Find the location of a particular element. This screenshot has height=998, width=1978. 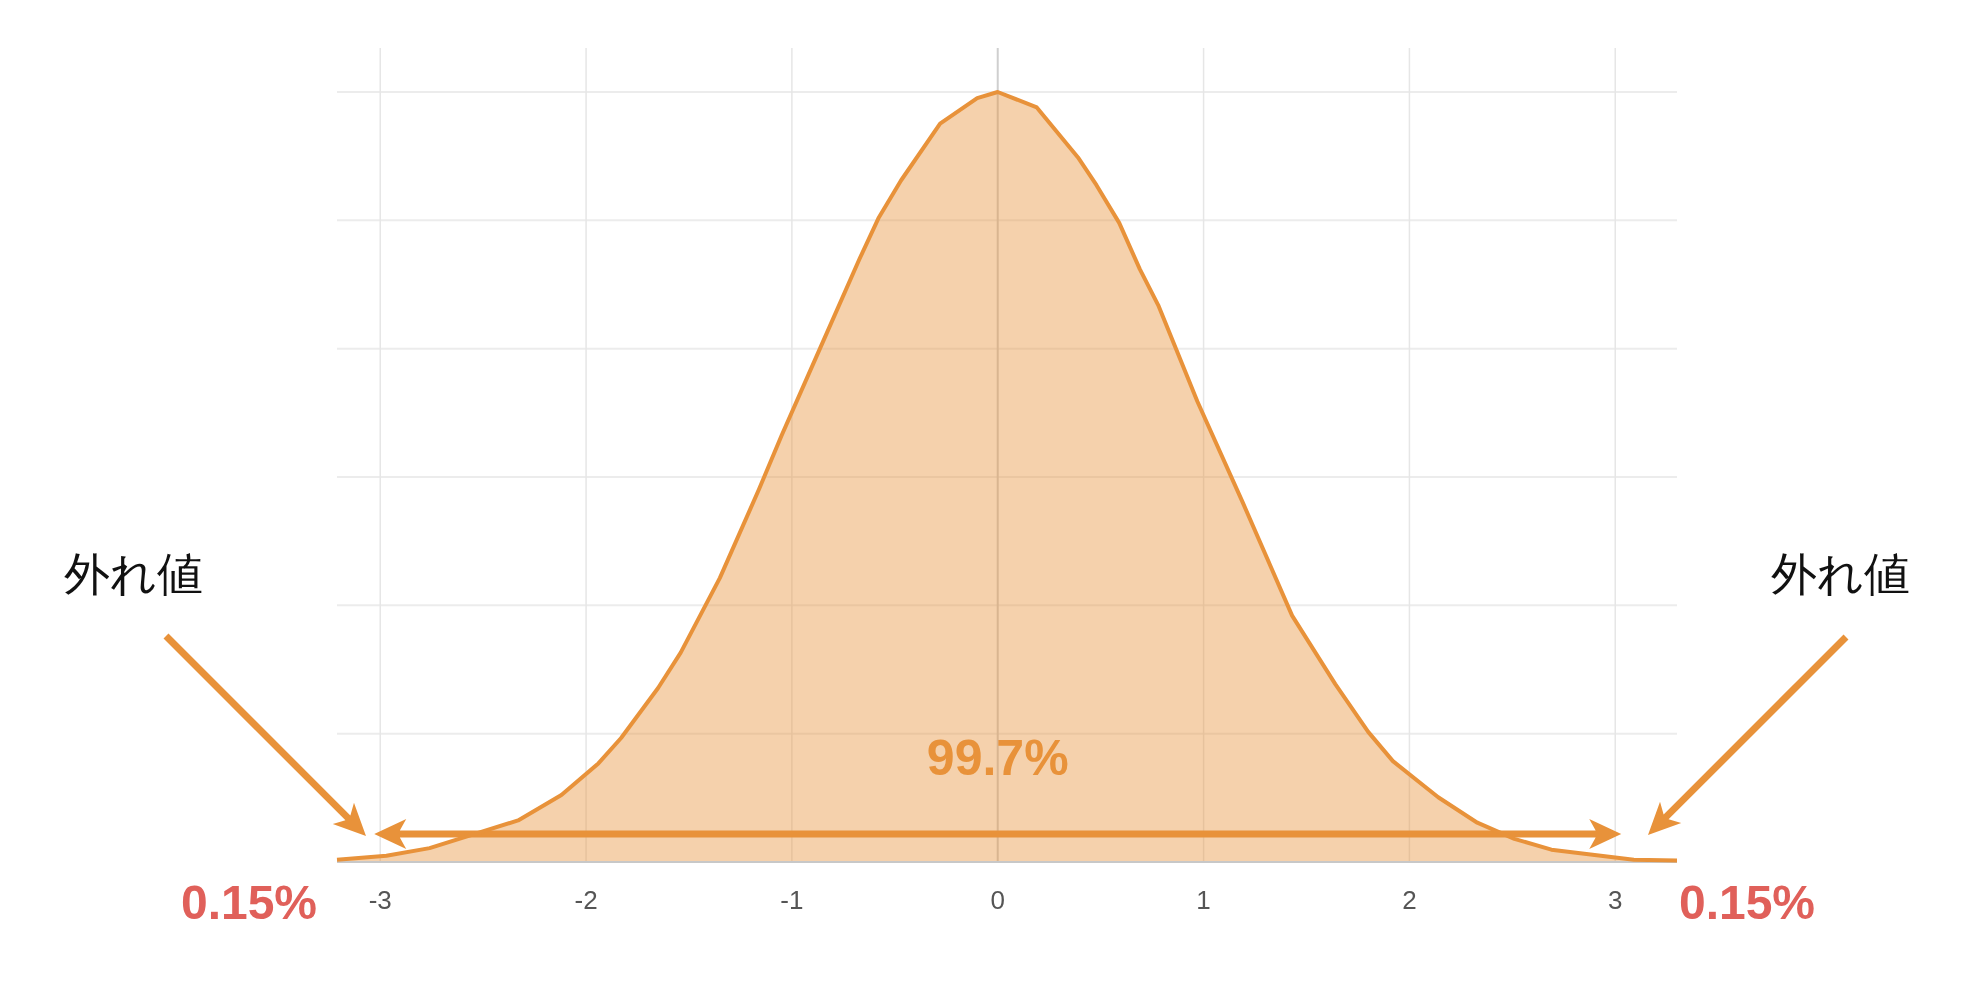

x-tick-label: 0 is located at coordinates (997, 900).